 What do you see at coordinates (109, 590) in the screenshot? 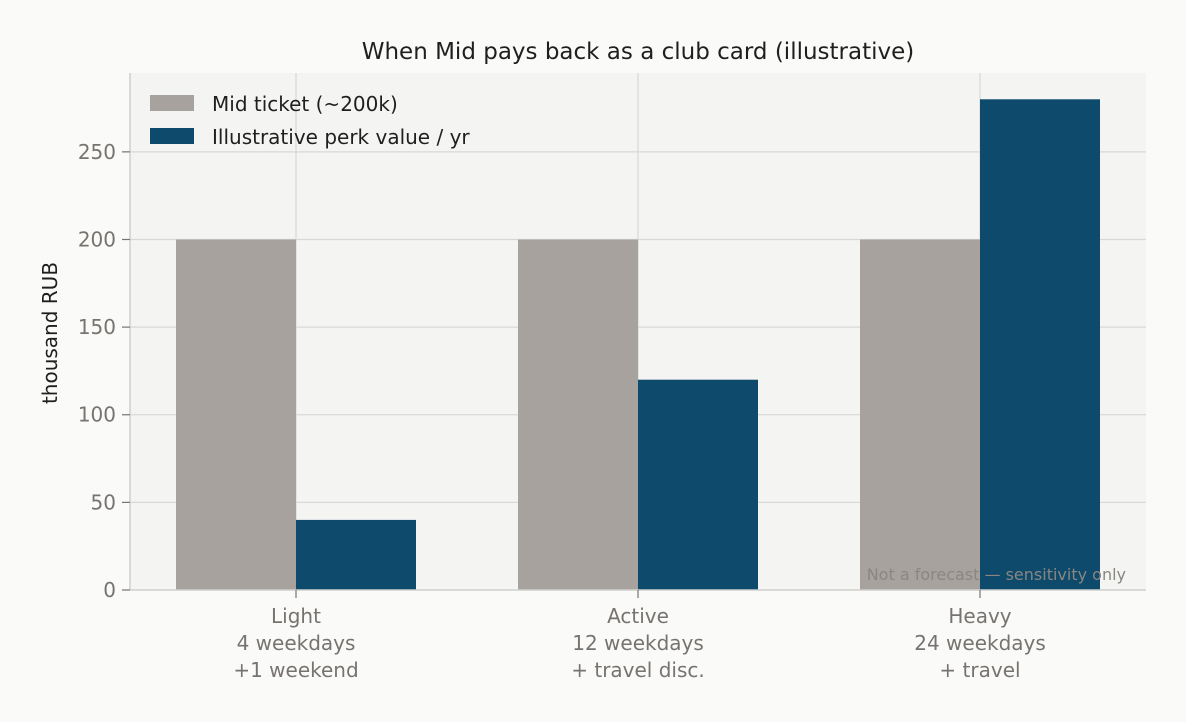
I see `y-tick-label: 0` at bounding box center [109, 590].